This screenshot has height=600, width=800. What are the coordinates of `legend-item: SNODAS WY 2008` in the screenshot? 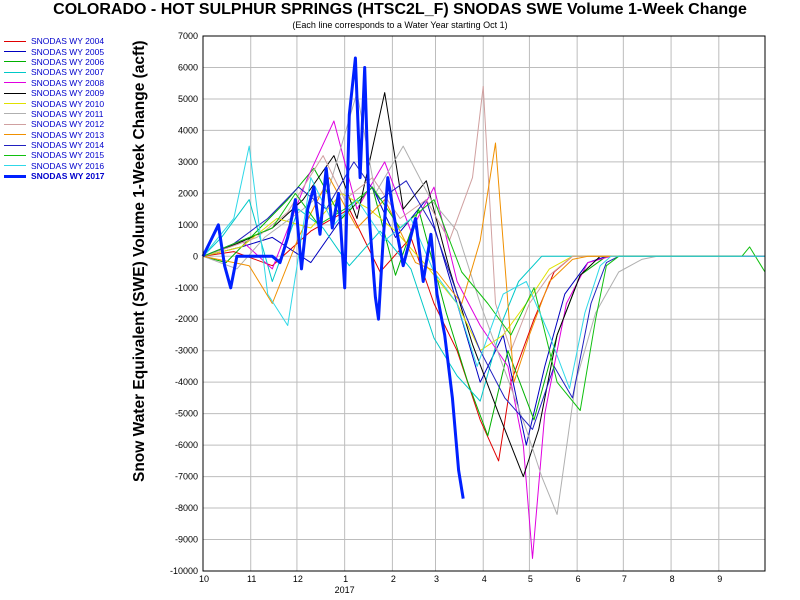 It's located at (69, 83).